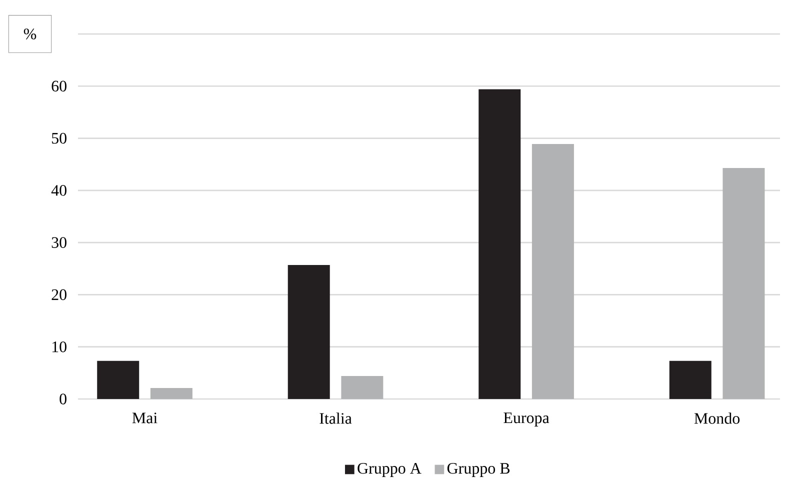 The height and width of the screenshot is (488, 796). I want to click on y-axis-title: %, so click(30, 34).